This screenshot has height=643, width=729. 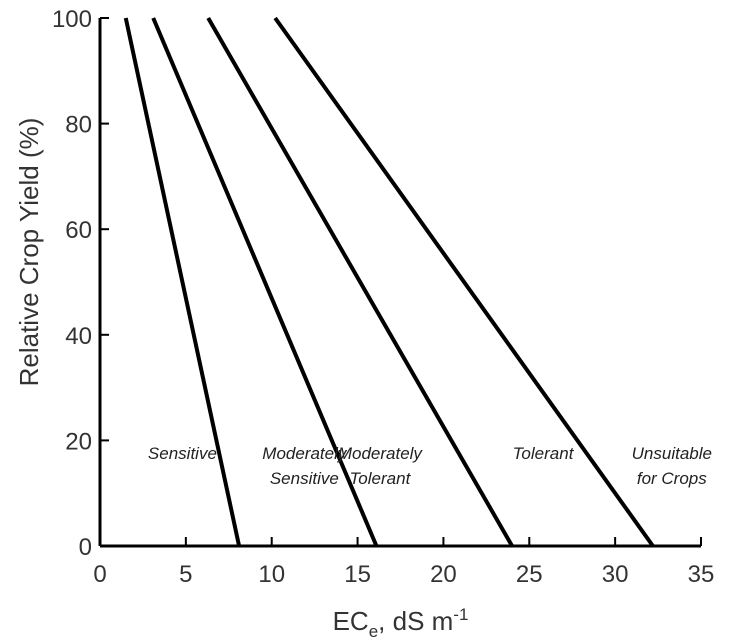 I want to click on y-tick-label: 0, so click(x=85, y=547).